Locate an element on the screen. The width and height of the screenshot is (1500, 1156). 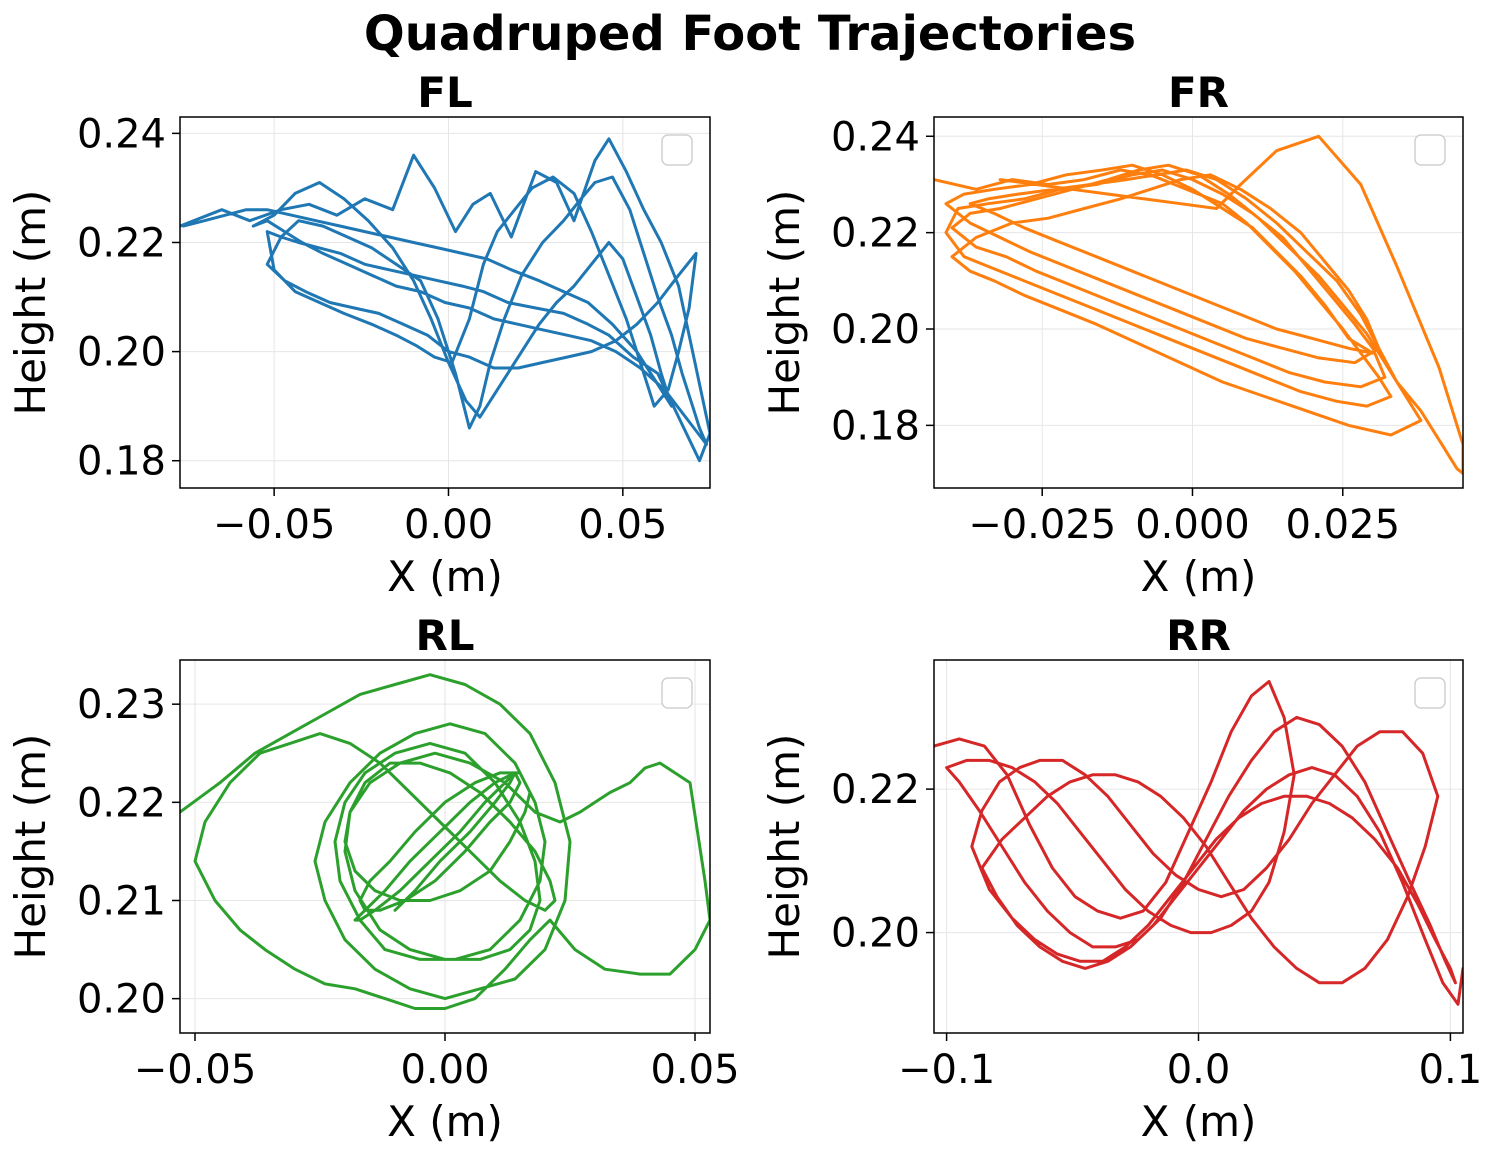
fr-x-axis-label: X (m) is located at coordinates (1199, 576).